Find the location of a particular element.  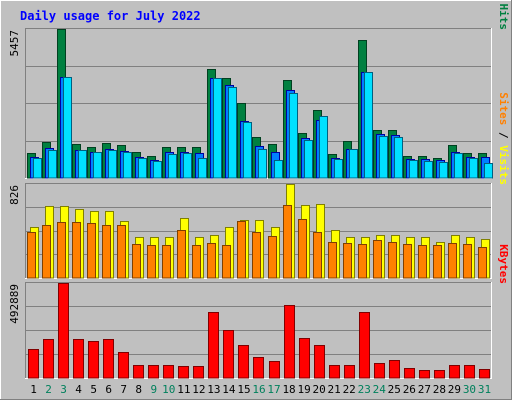

legend-part: Sites is located at coordinates (503, 108).